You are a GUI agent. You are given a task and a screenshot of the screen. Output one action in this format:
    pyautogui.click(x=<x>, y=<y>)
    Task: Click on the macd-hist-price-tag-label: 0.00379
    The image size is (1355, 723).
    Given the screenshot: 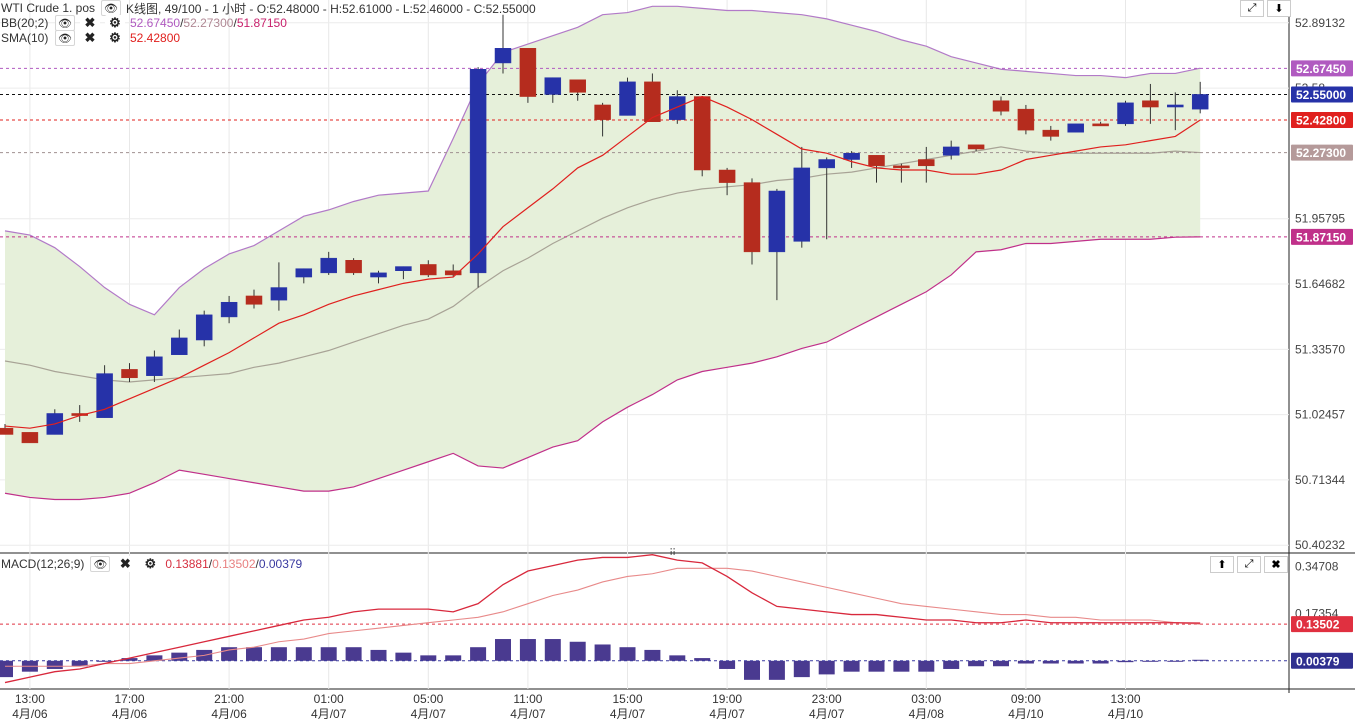 What is the action you would take?
    pyautogui.click(x=1318, y=661)
    